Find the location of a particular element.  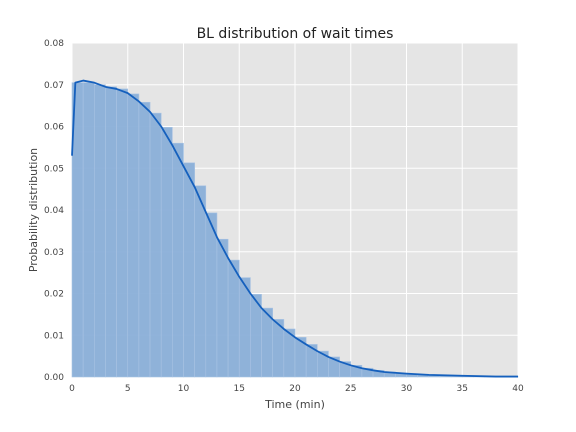

x-axis-ticks: 0 5 10 15 20 25 30 35 40 is located at coordinates (296, 389).